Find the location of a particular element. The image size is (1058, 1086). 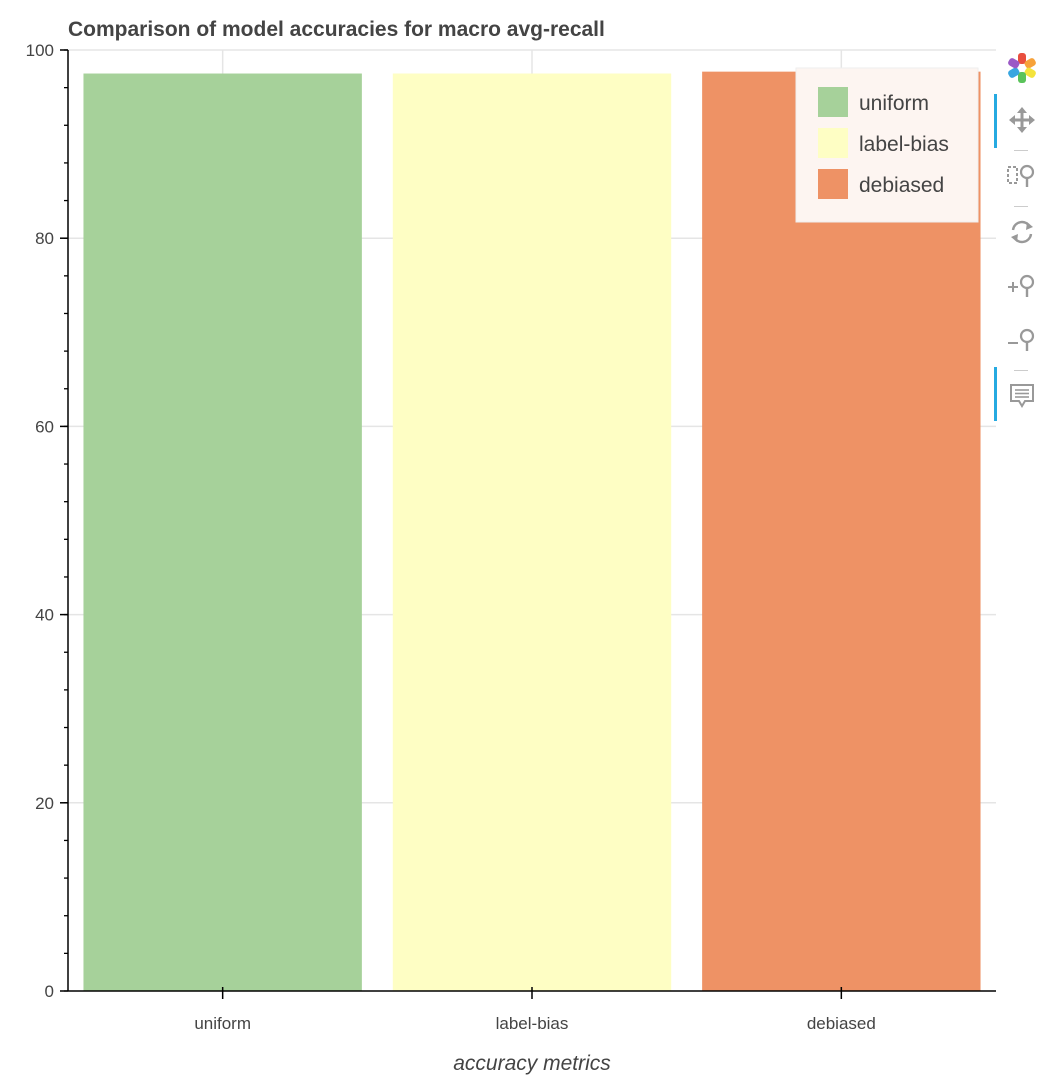

pan-tool is located at coordinates (1022, 120).